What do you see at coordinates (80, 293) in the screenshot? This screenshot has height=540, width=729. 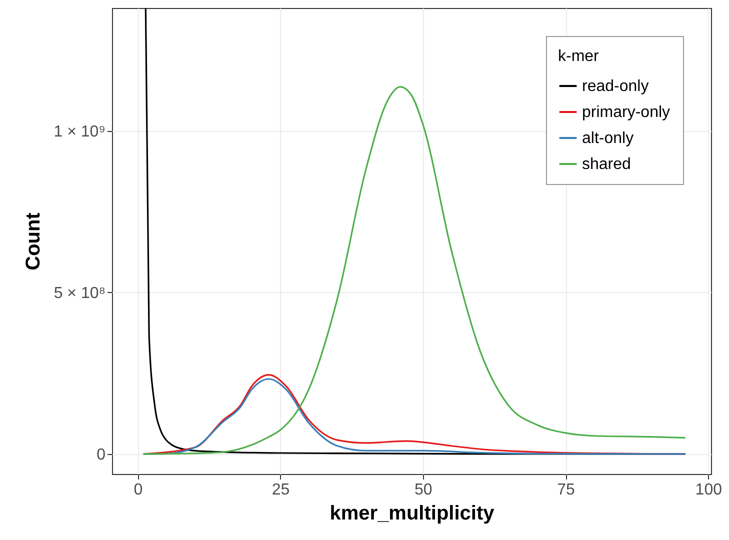 I see `y-tick-label: 5 × 10⁸` at bounding box center [80, 293].